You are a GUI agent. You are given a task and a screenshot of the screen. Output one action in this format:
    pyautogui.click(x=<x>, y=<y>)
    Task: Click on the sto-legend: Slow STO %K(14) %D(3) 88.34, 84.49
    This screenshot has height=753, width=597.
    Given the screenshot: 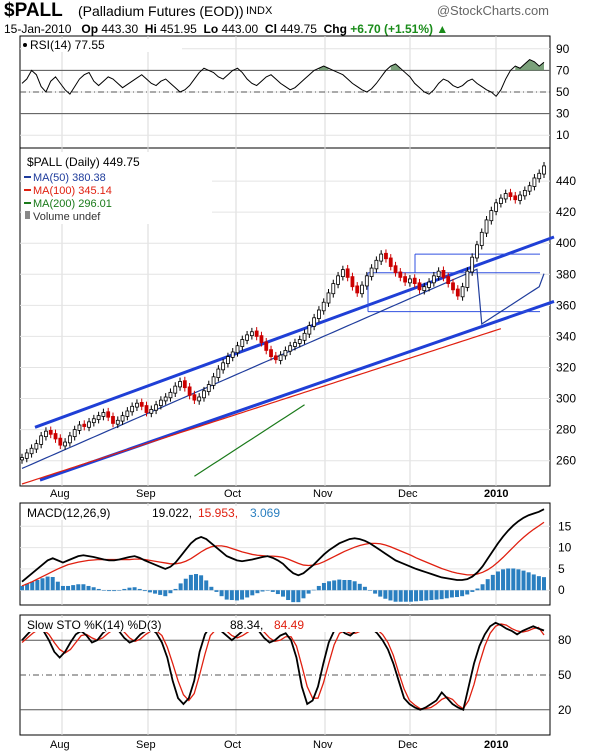 What is the action you would take?
    pyautogui.click(x=212, y=625)
    